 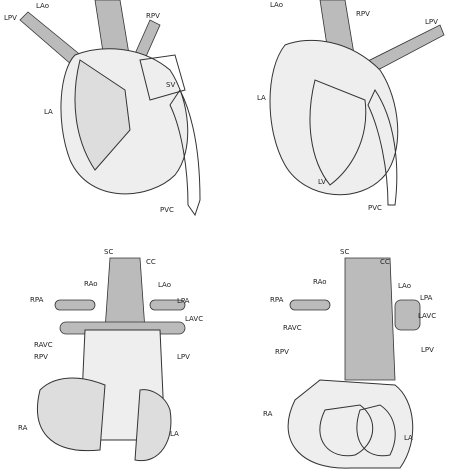 I want to click on ra, so click(x=71, y=414).